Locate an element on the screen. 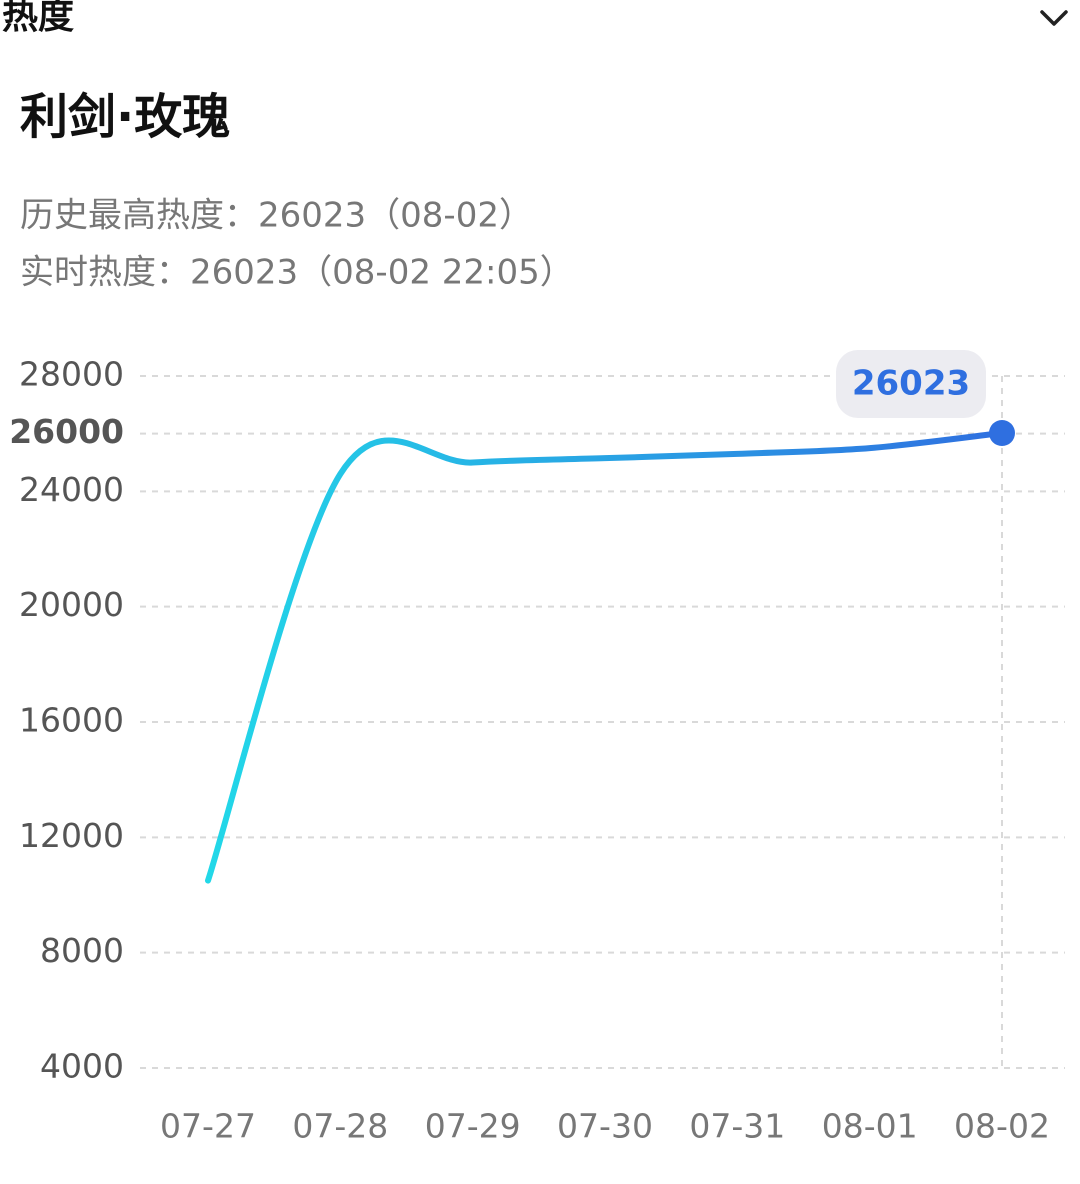 Image resolution: width=1080 pixels, height=1184 pixels. x-tick-label: 07-28 is located at coordinates (340, 1126).